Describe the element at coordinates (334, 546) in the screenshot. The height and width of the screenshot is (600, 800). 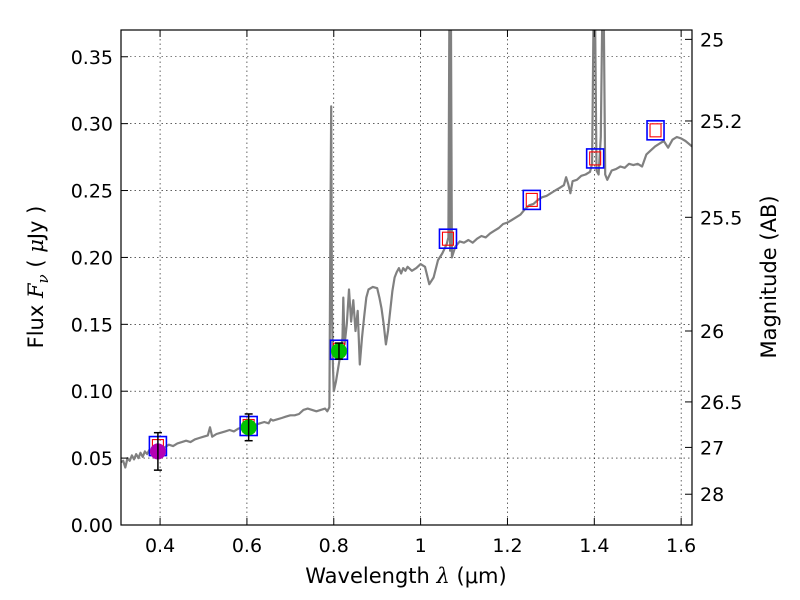
I see `x-tick-label: 0.8` at that location.